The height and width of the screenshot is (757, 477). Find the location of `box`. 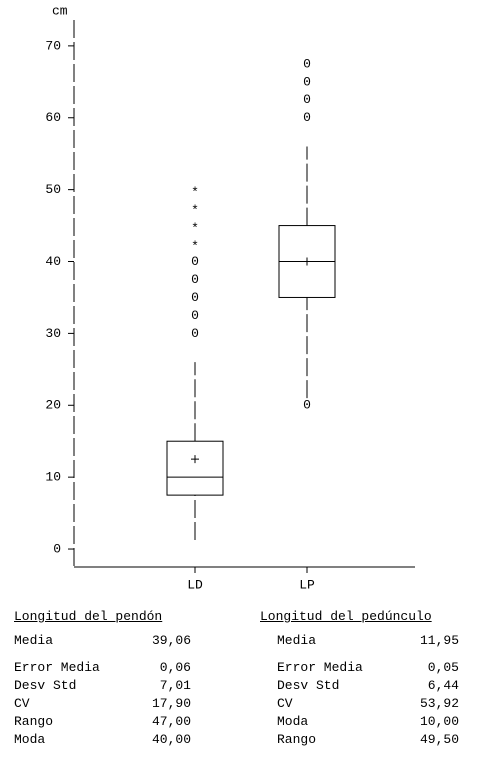

box is located at coordinates (195, 468).